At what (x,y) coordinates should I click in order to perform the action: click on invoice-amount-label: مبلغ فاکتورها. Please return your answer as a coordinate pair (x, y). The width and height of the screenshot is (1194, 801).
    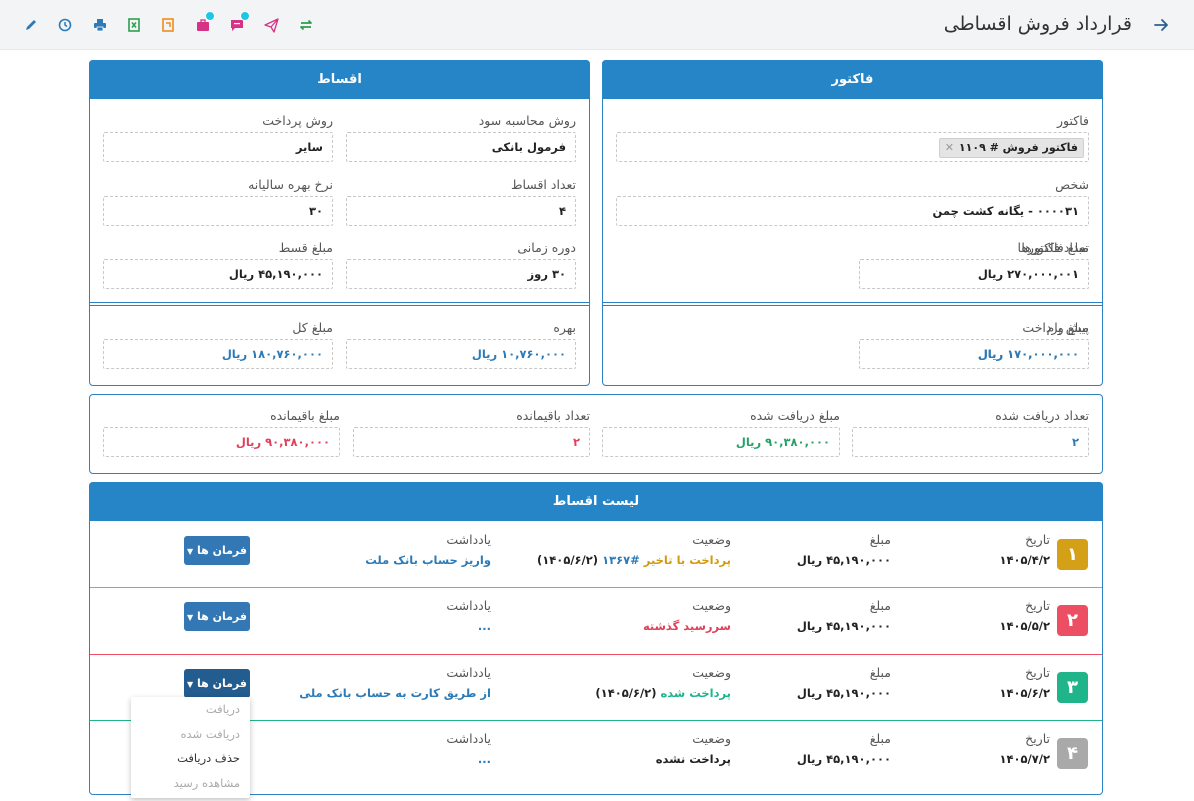
    Looking at the image, I should click on (1055, 247).